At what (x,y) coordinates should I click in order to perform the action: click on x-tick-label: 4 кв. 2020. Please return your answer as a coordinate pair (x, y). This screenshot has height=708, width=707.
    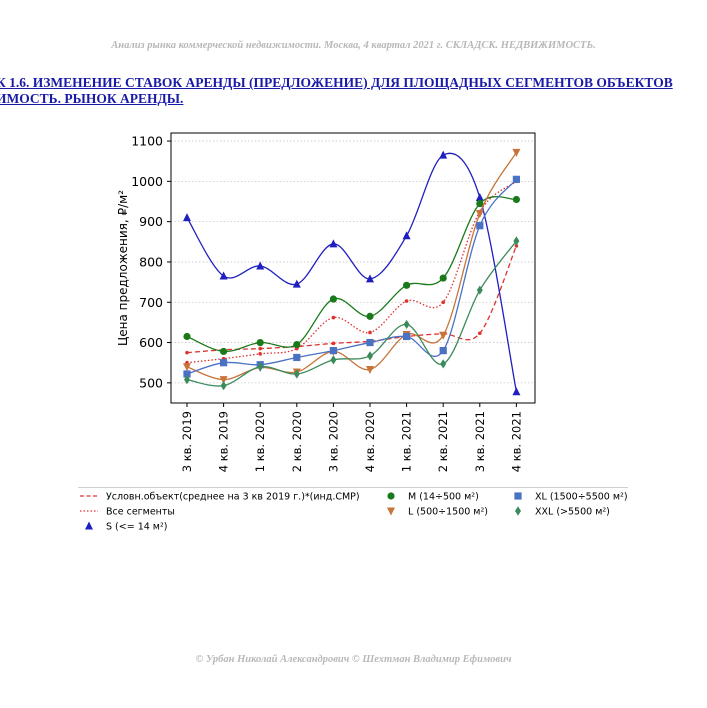
    Looking at the image, I should click on (370, 441).